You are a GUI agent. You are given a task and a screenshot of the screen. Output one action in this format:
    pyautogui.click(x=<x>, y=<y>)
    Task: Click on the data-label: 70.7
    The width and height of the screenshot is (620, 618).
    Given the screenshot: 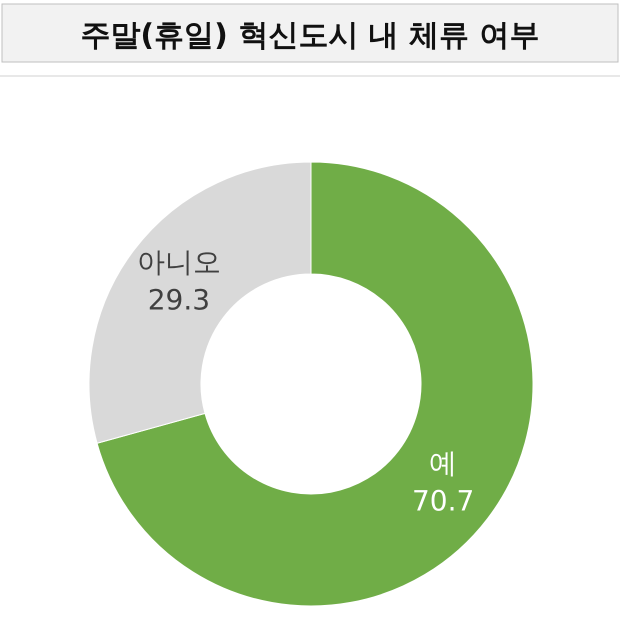 What is the action you would take?
    pyautogui.click(x=443, y=501)
    